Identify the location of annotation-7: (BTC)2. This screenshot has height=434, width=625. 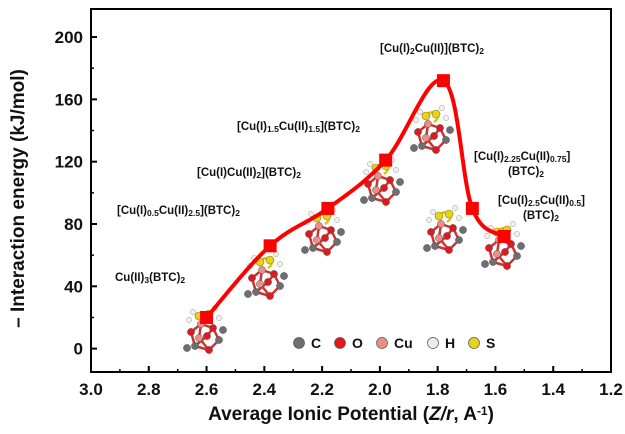
(526, 172).